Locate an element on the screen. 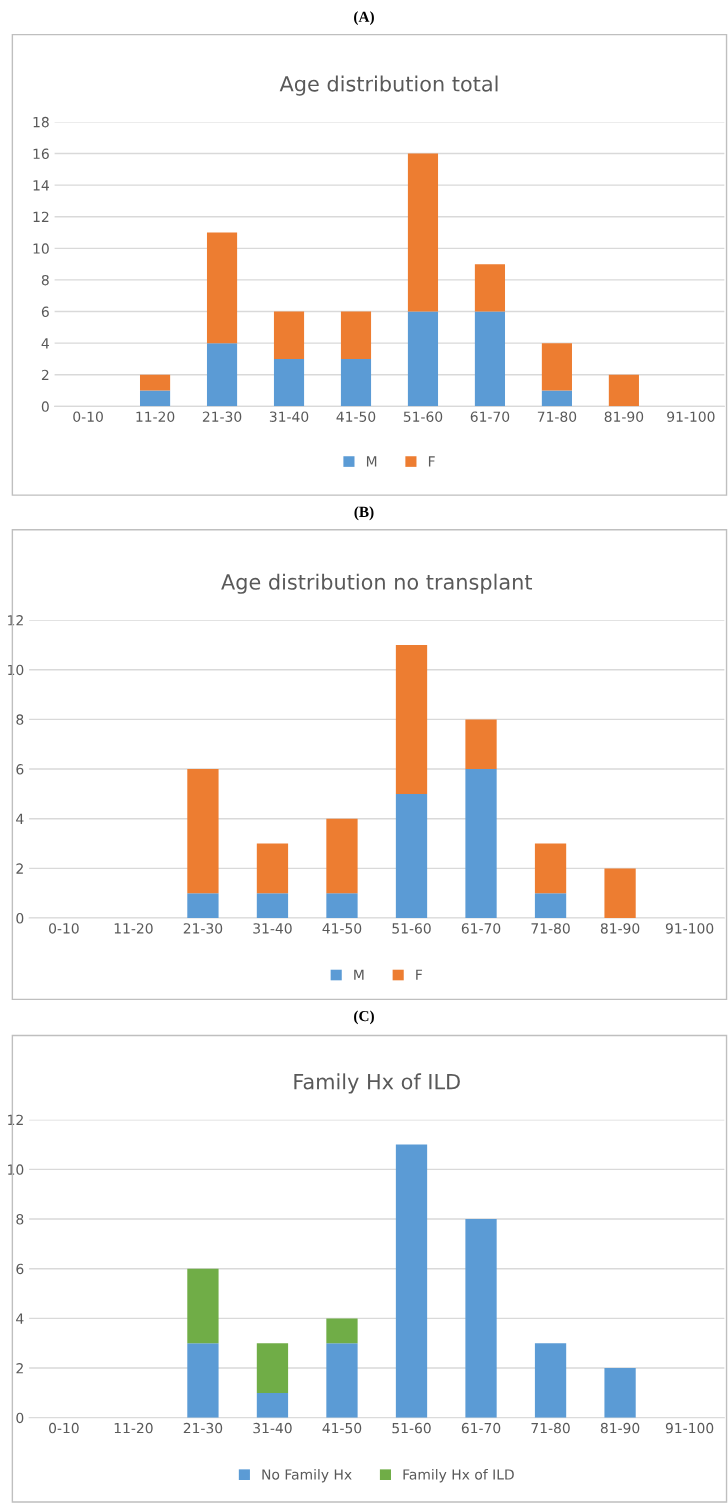  chart-title: Family Hx of ILD is located at coordinates (377, 1083).